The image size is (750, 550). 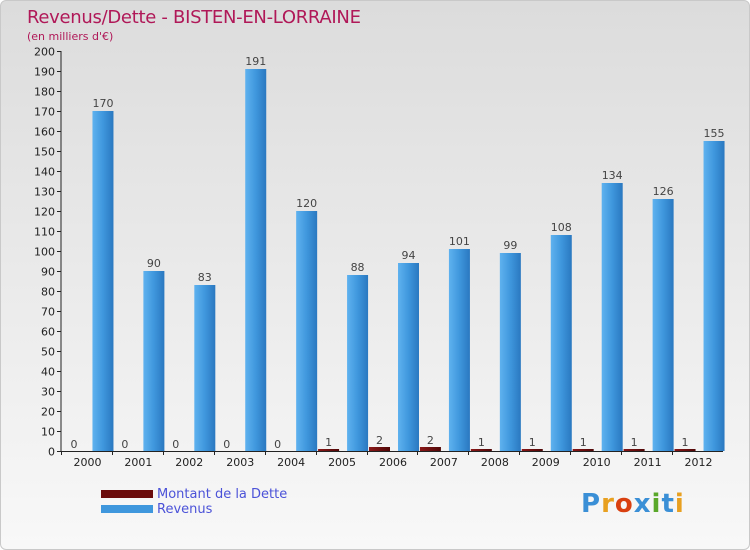 I want to click on y-tick-label: 190, so click(x=44, y=72).